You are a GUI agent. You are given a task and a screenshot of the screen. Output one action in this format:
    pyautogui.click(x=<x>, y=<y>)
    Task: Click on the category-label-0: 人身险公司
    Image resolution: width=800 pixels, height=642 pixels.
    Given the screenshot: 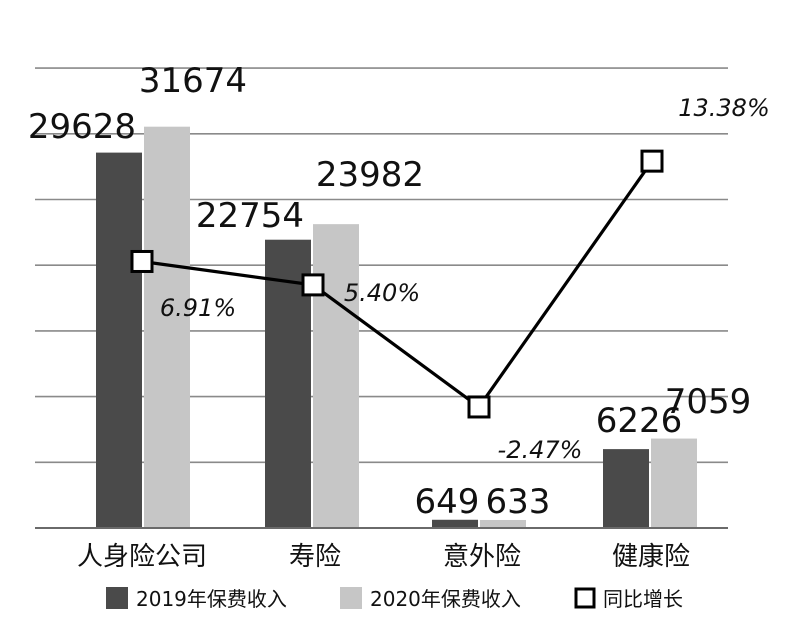 What is the action you would take?
    pyautogui.click(x=142, y=557)
    